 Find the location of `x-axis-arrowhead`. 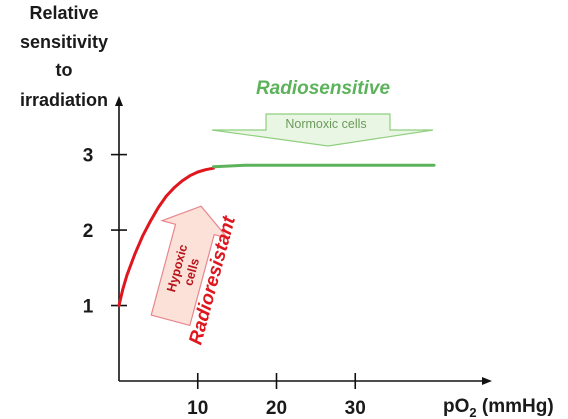

x-axis-arrowhead is located at coordinates (487, 381).